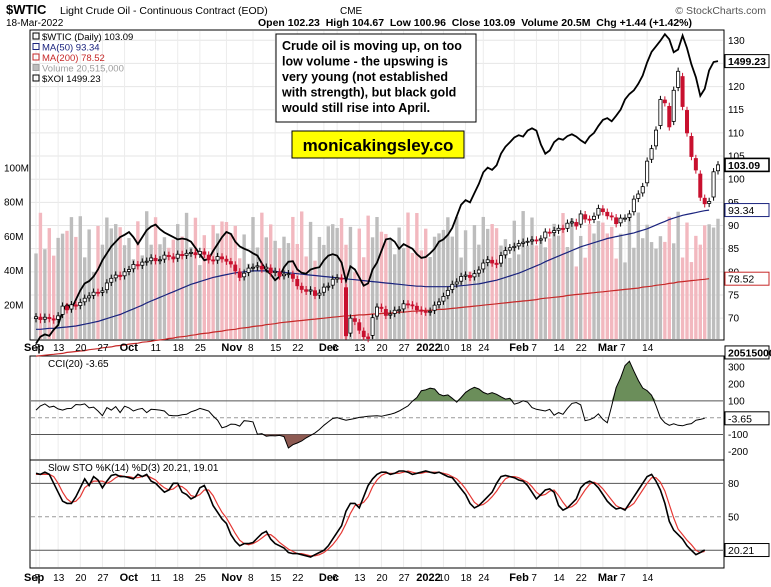 Image resolution: width=771 pixels, height=587 pixels. Describe the element at coordinates (370, 514) in the screenshot. I see `sto-k-line` at that location.